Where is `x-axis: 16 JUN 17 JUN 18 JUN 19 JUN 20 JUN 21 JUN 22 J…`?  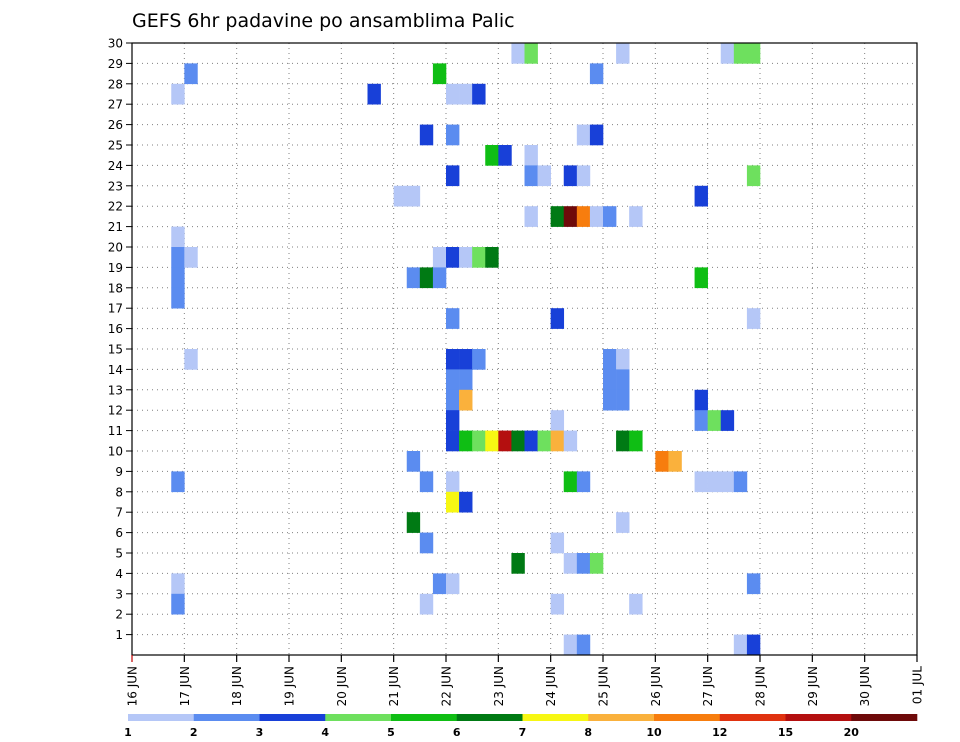
x-axis: 16 JUN 17 JUN 18 JUN 19 JUN 20 JUN 21 JUN 22 J… is located at coordinates (525, 680).